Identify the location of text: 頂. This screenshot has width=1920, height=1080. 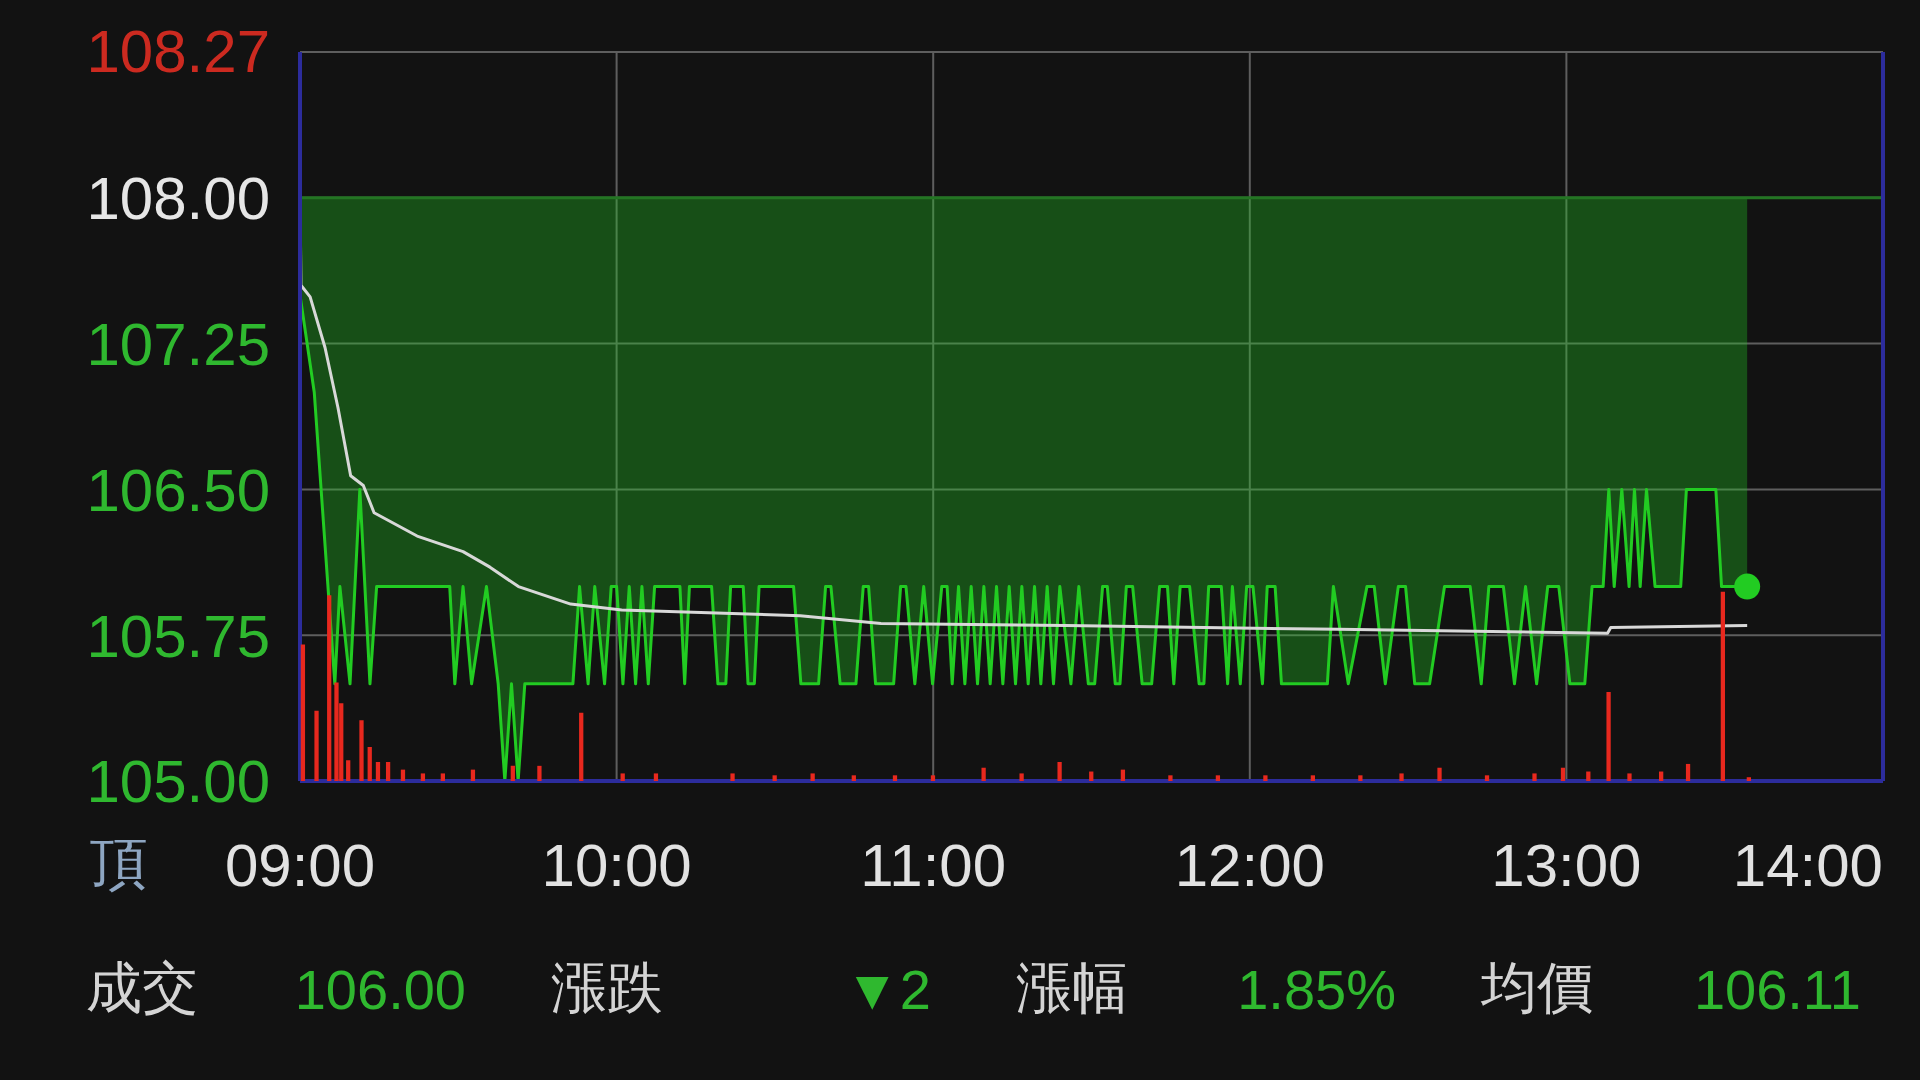
(119, 863).